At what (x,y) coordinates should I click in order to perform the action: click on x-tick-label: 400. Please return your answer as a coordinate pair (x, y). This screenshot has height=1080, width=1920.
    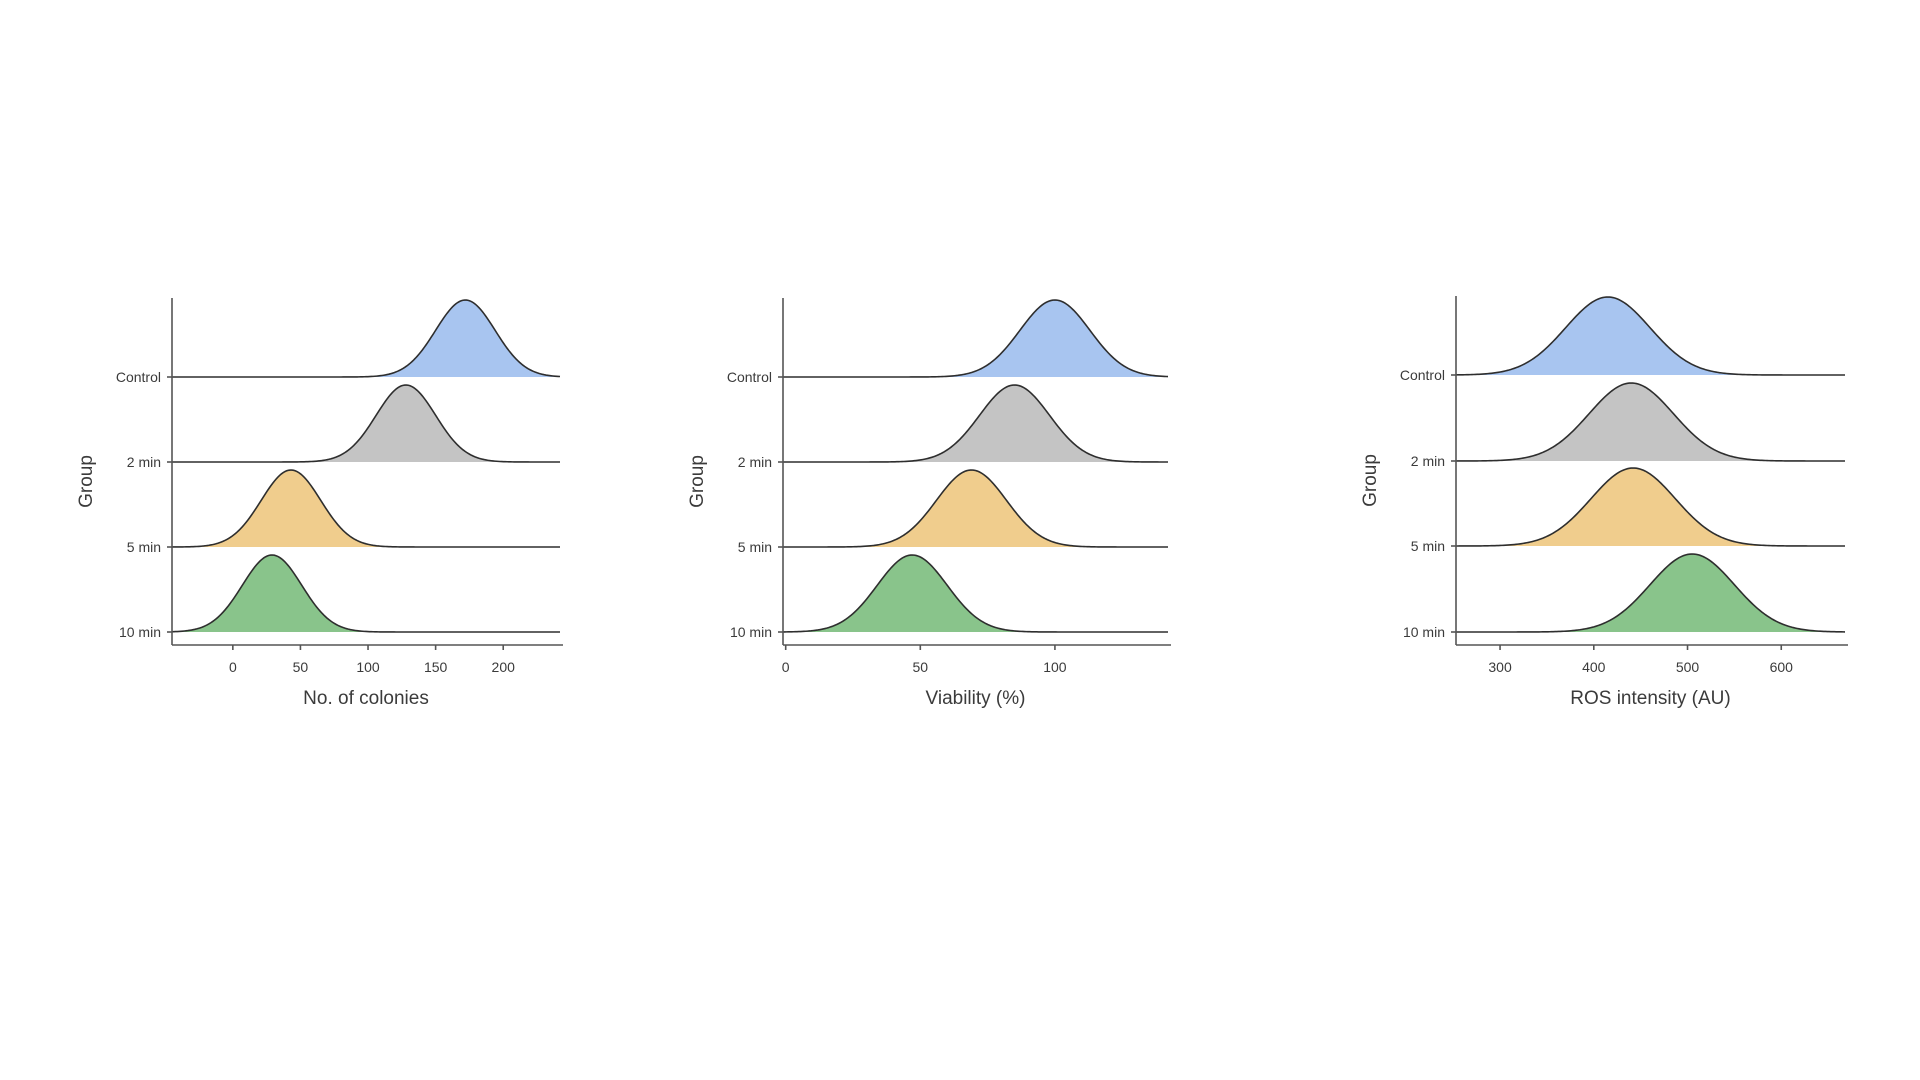
    Looking at the image, I should click on (1594, 667).